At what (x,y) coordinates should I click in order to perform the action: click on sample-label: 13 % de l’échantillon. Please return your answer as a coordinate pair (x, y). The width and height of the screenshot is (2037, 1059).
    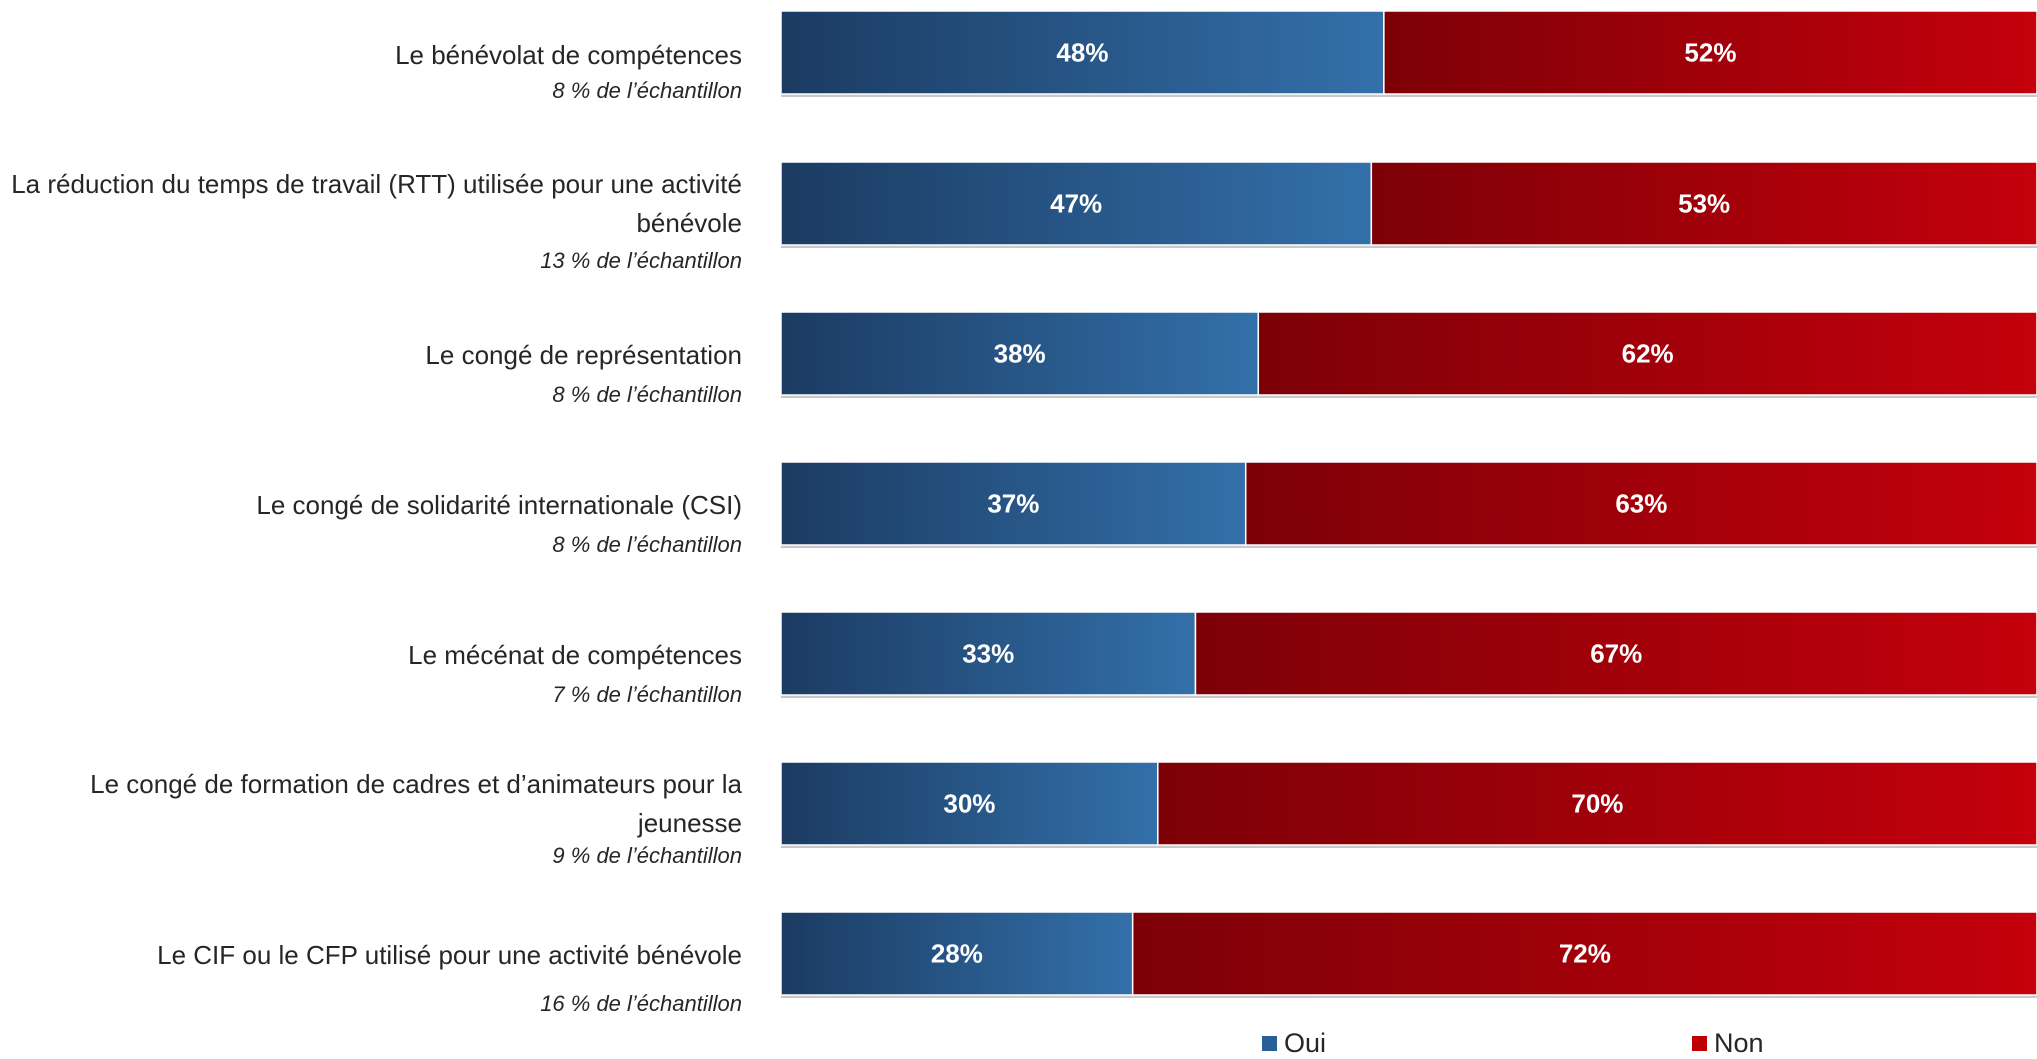
    Looking at the image, I should click on (641, 260).